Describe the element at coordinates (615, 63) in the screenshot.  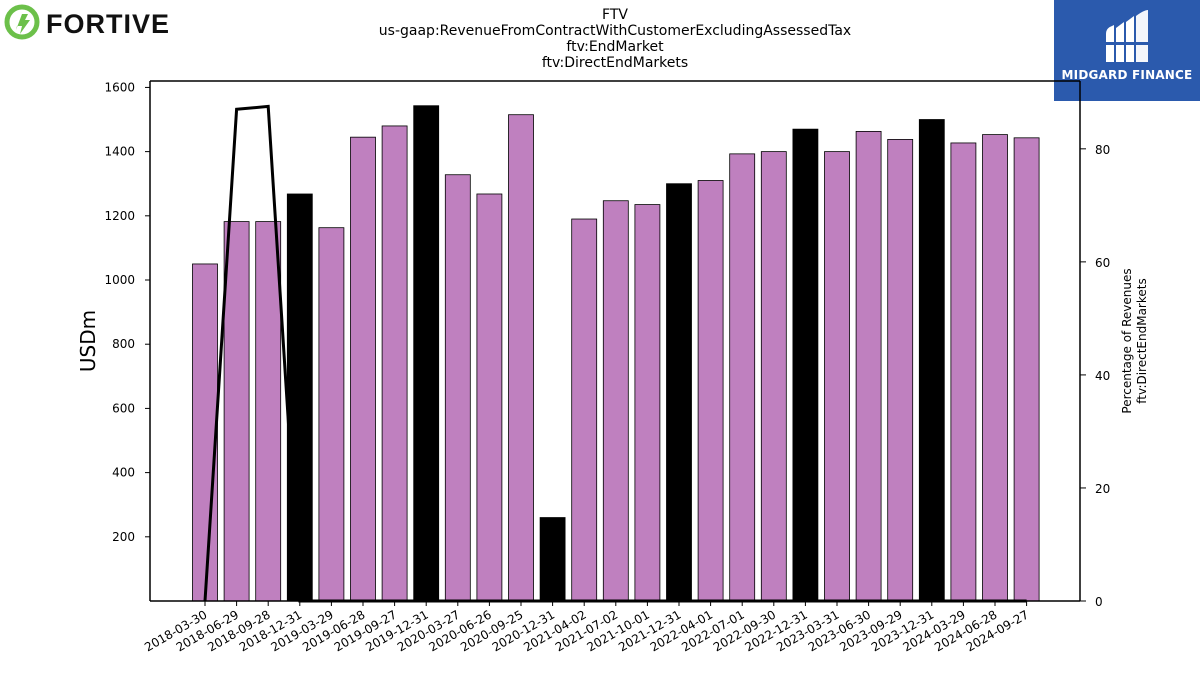
I see `chart-title-line-4: ftv:DirectEndMarkets` at that location.